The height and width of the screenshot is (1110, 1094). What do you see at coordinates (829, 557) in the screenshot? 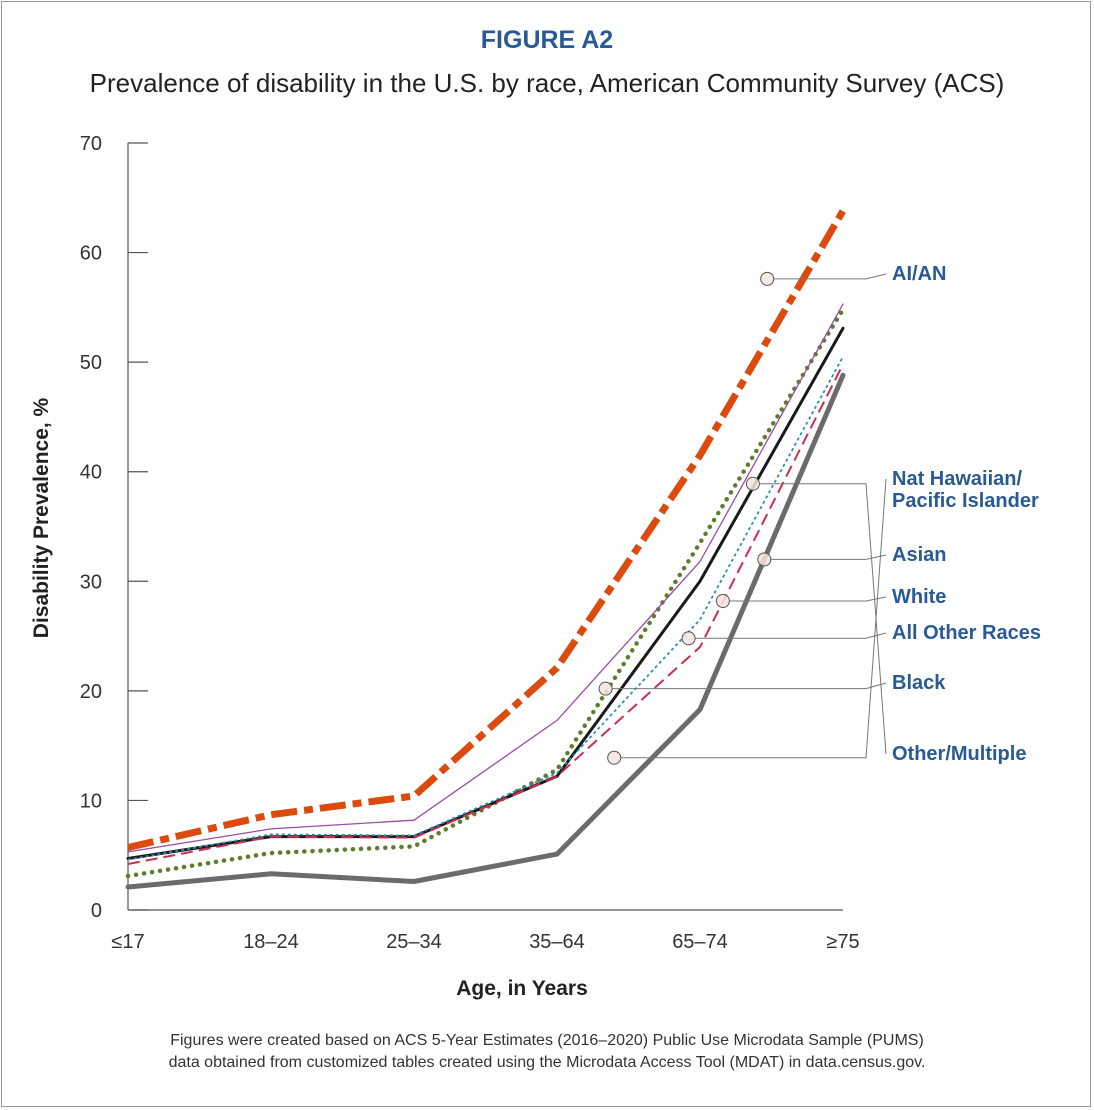
I see `leader-line-asian` at bounding box center [829, 557].